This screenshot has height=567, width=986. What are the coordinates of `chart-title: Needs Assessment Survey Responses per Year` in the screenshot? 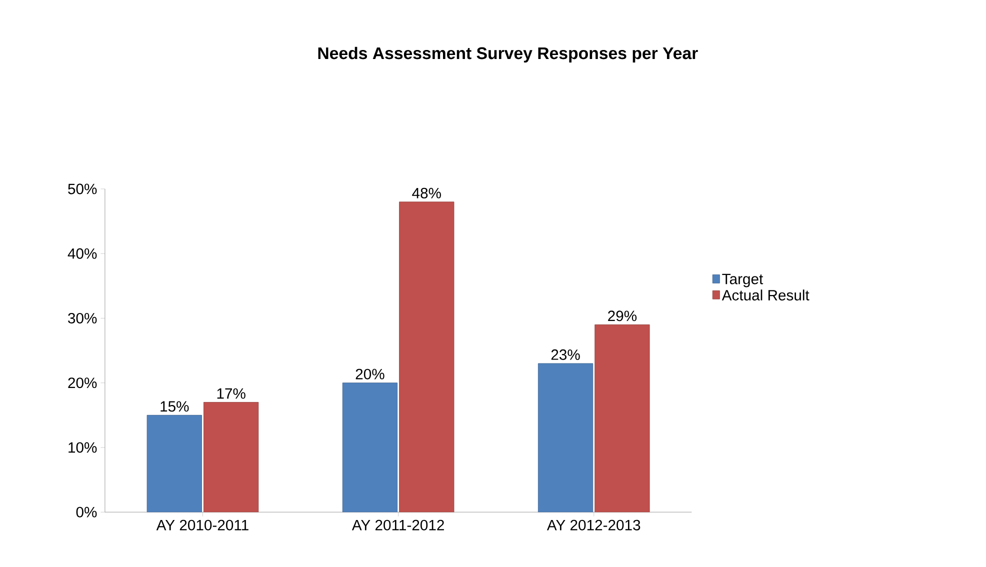 It's located at (508, 54).